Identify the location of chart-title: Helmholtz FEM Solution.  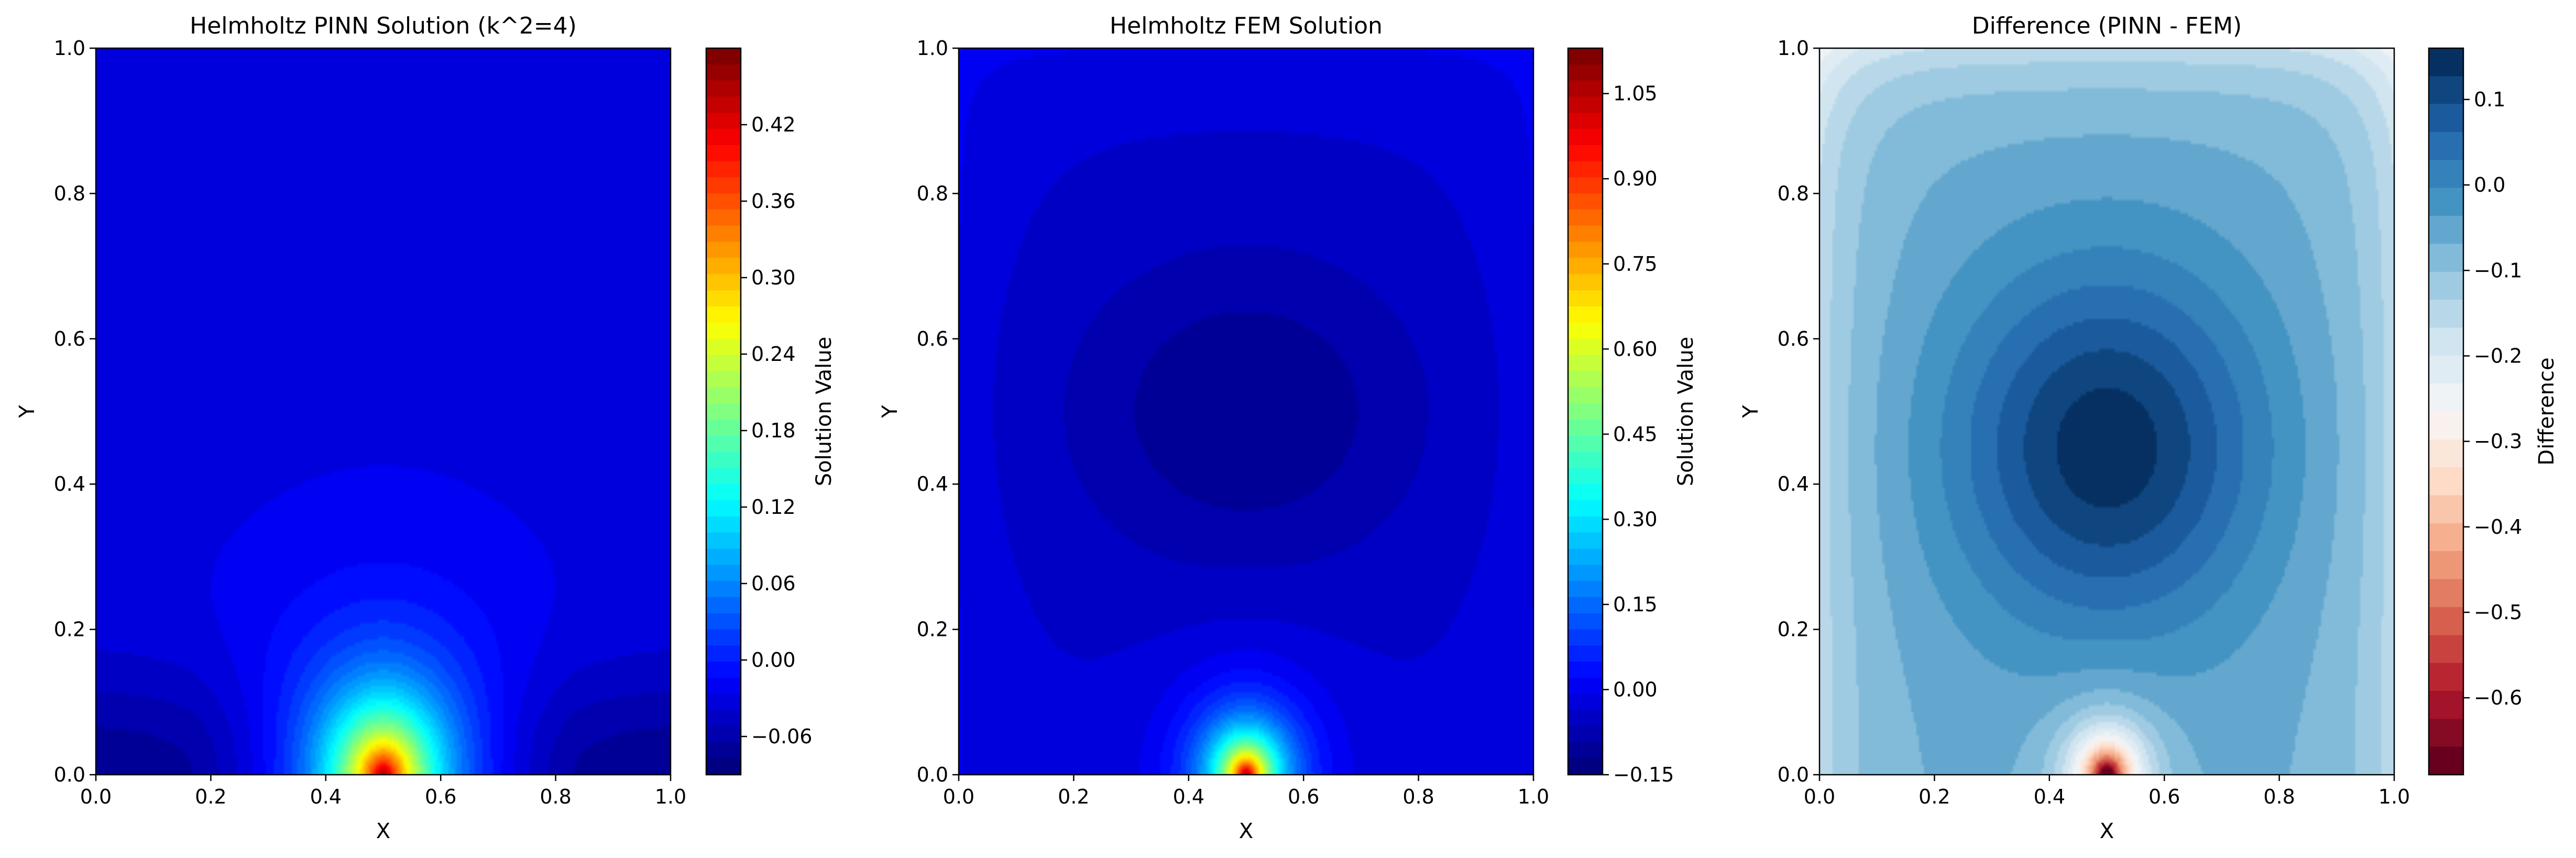
(1246, 26).